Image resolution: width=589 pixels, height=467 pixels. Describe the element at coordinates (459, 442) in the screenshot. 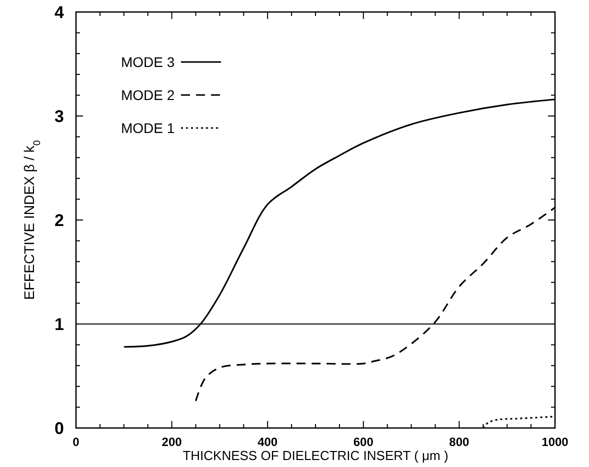

I see `x-tick-label: 800` at that location.